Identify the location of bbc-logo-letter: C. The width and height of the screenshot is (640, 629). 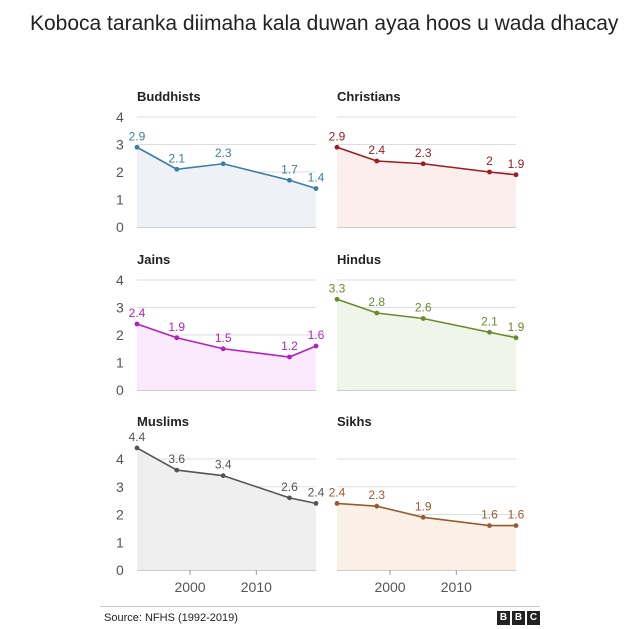
(533, 618).